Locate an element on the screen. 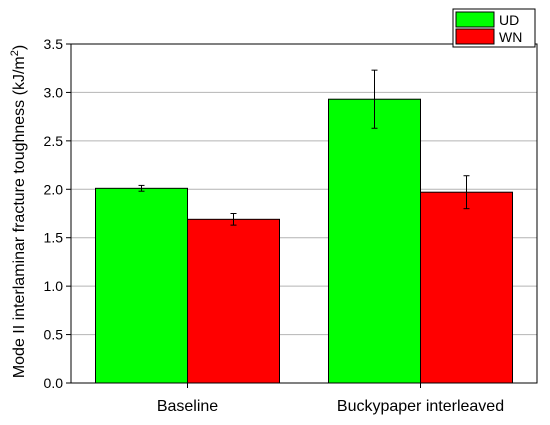 Image resolution: width=550 pixels, height=425 pixels. legend-swatch-ud is located at coordinates (475, 19).